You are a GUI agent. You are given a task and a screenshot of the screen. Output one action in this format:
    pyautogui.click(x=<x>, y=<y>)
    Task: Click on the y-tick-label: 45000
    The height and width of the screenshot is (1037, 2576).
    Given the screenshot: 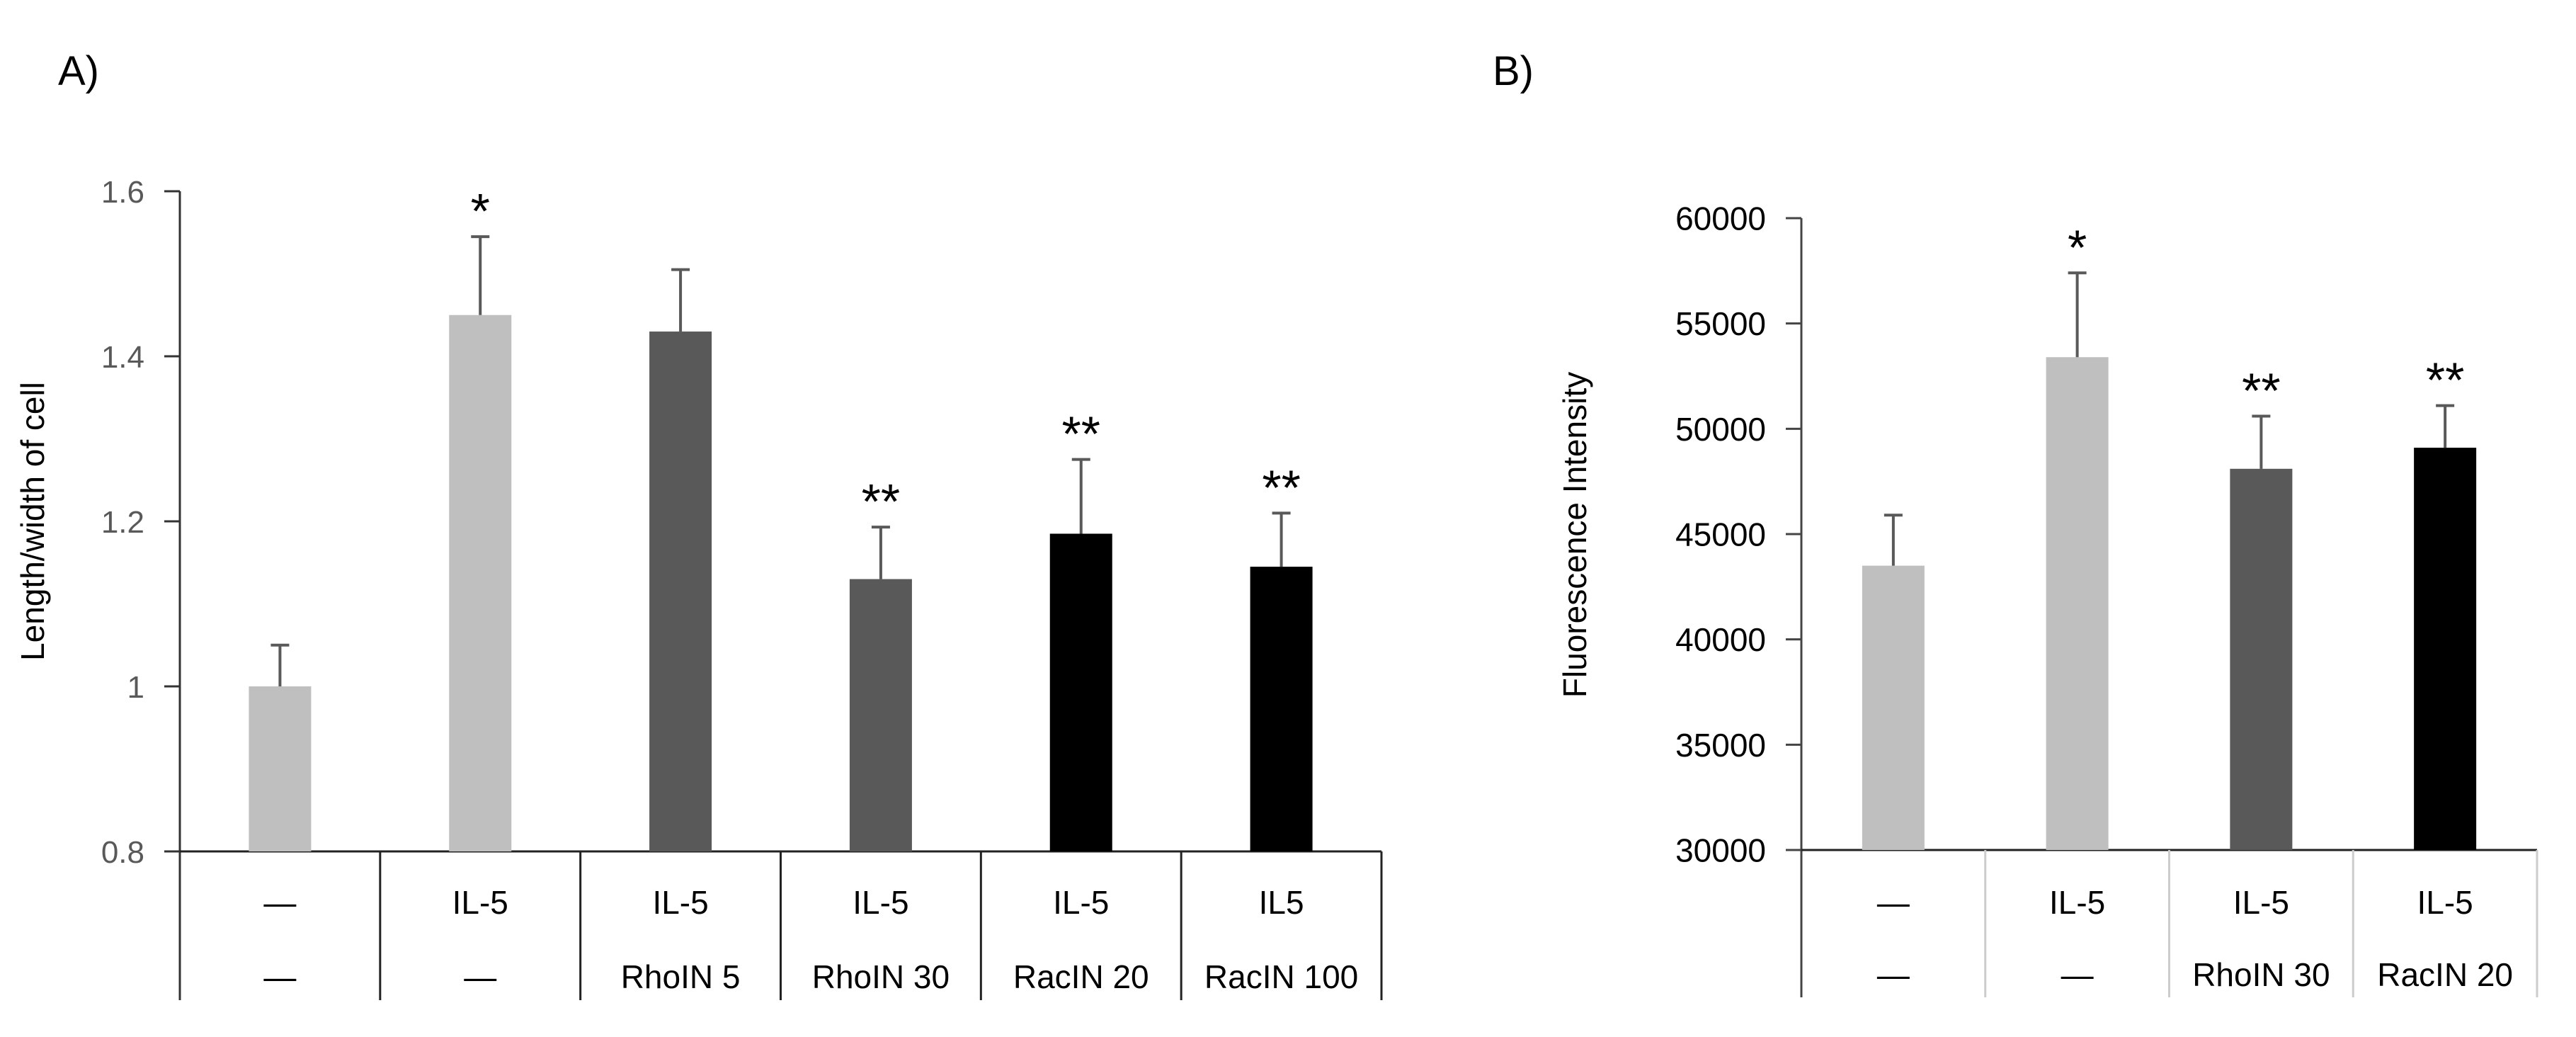 What is the action you would take?
    pyautogui.click(x=1720, y=534)
    